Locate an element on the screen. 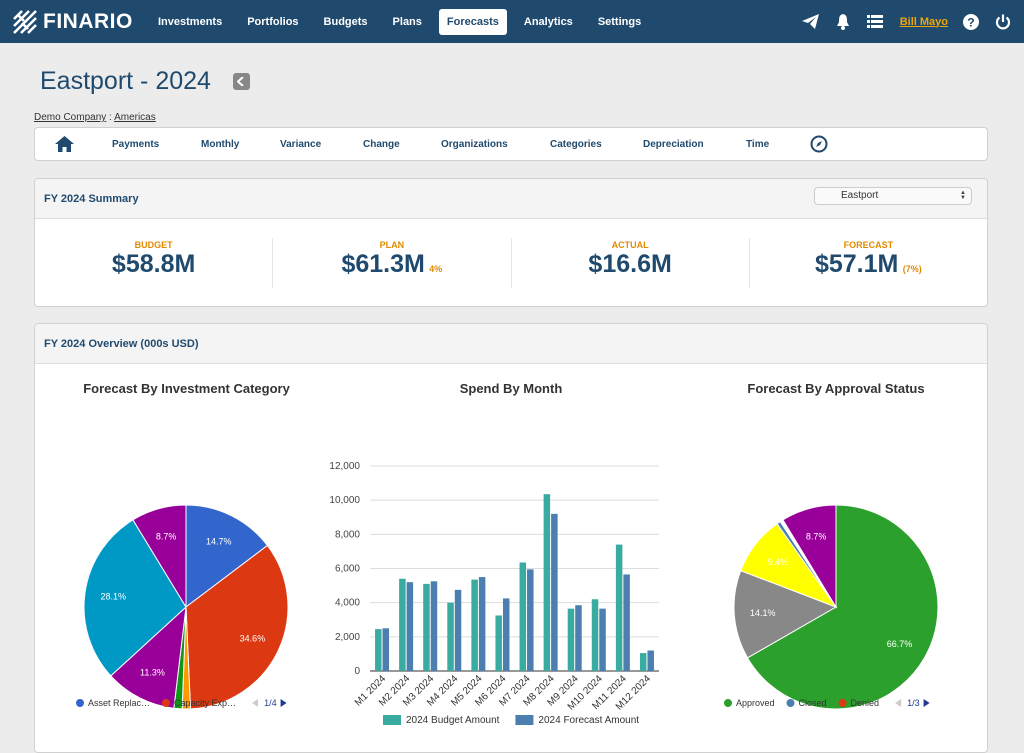 The height and width of the screenshot is (753, 1024). summary-cell-budget: BUDGET $58.8M is located at coordinates (154, 263).